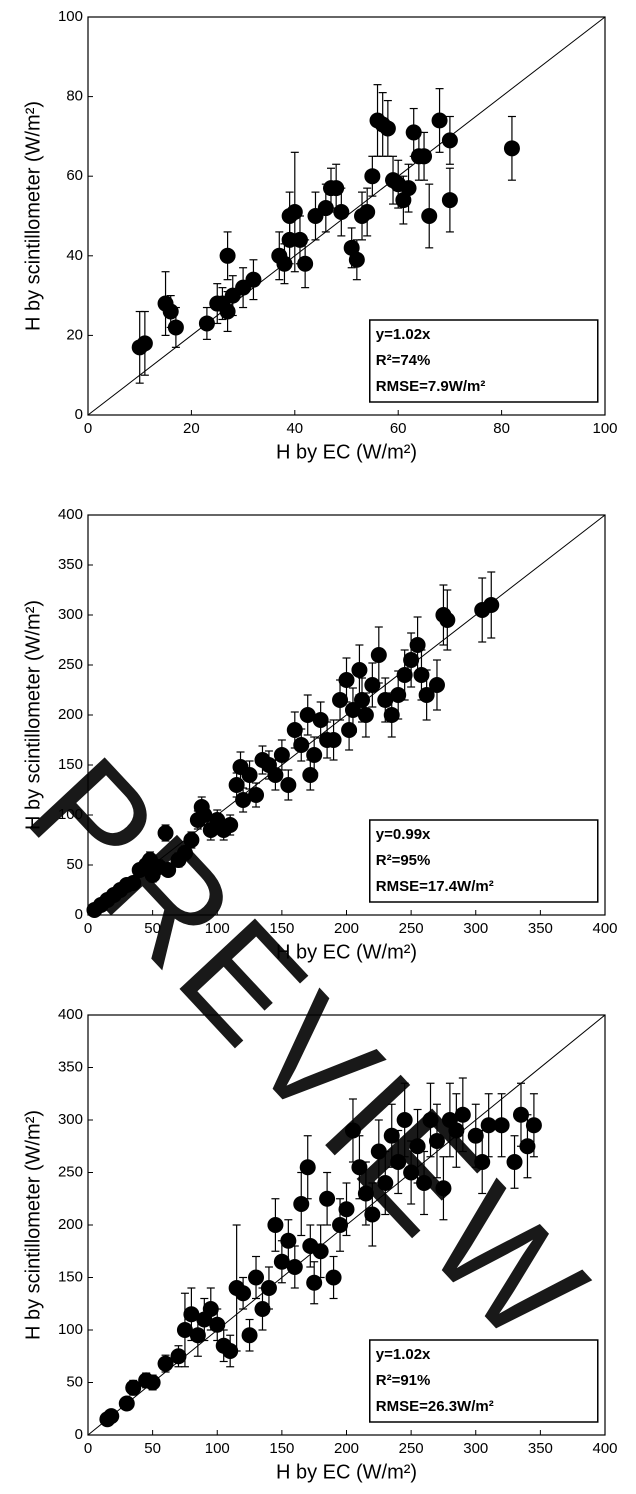  What do you see at coordinates (70, 764) in the screenshot?
I see `y-tick-label: 150` at bounding box center [70, 764].